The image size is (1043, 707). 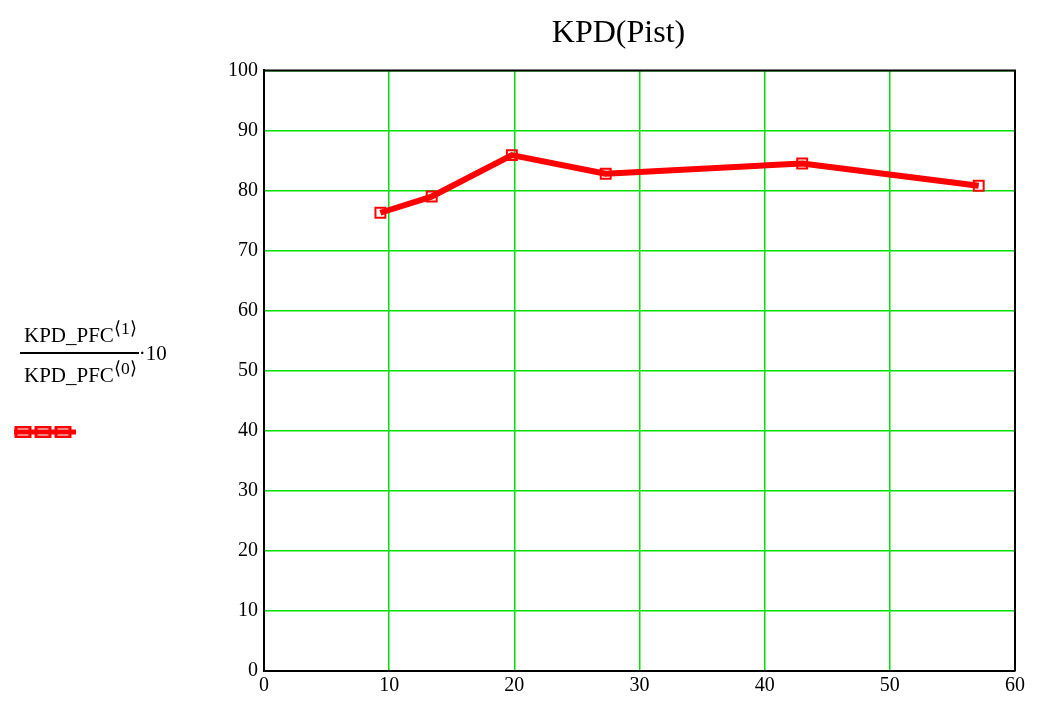 What do you see at coordinates (248, 429) in the screenshot?
I see `y-tick-label: 40` at bounding box center [248, 429].